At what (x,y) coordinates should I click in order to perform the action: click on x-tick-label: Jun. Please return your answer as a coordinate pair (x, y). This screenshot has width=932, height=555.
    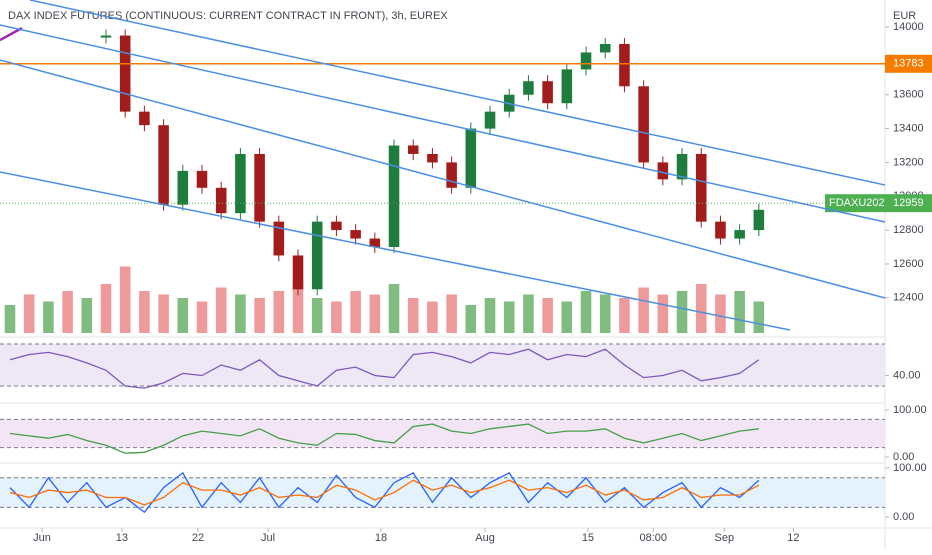
    Looking at the image, I should click on (42, 538).